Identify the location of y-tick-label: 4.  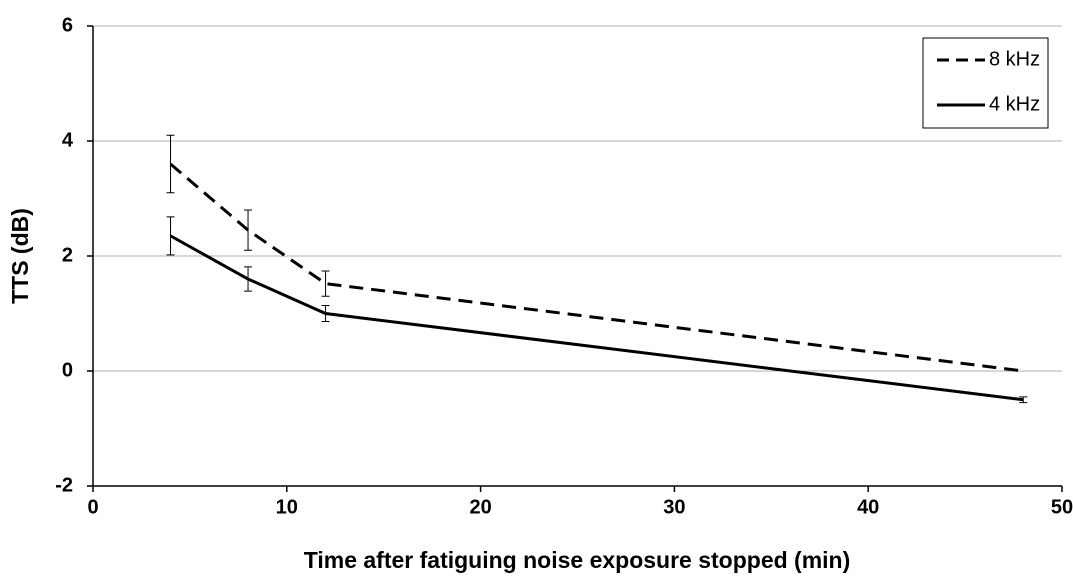
(68, 140).